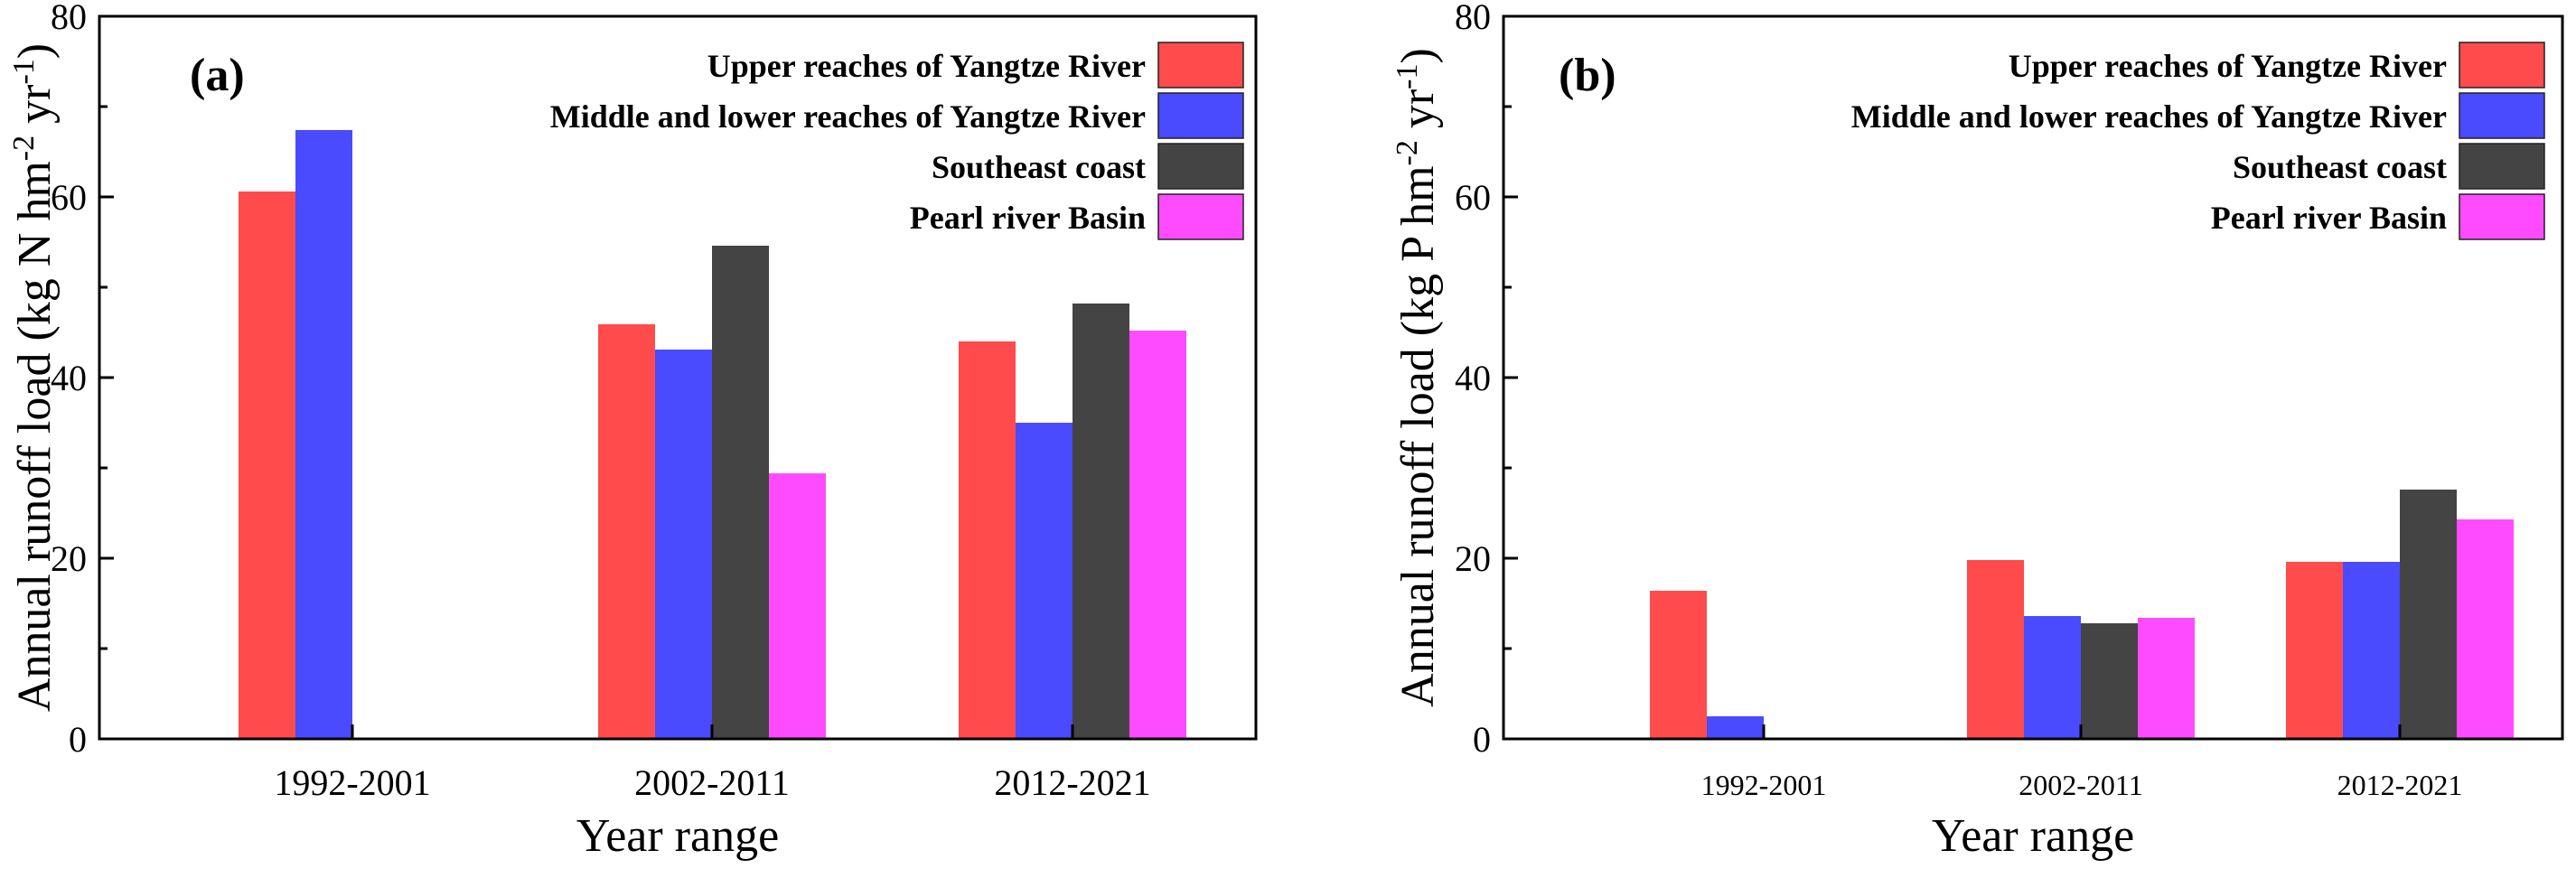 This screenshot has width=2576, height=878. I want to click on panel-a-y-tick-label: 20, so click(69, 558).